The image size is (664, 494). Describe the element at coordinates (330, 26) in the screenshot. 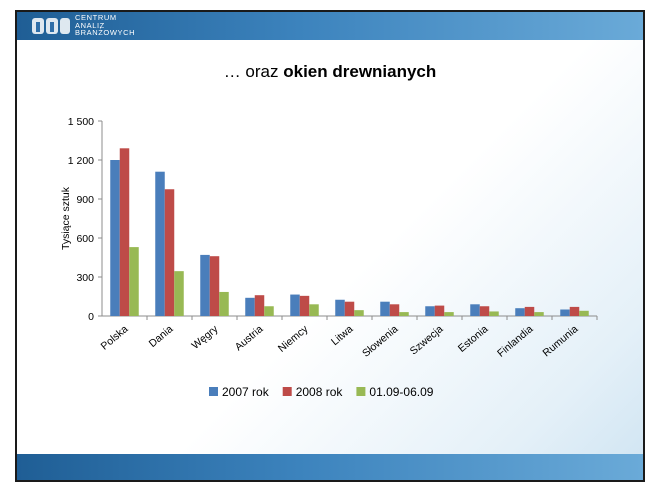

I see `header-bar: CENTRUM ANALIZ BRANŻOWYCH` at that location.